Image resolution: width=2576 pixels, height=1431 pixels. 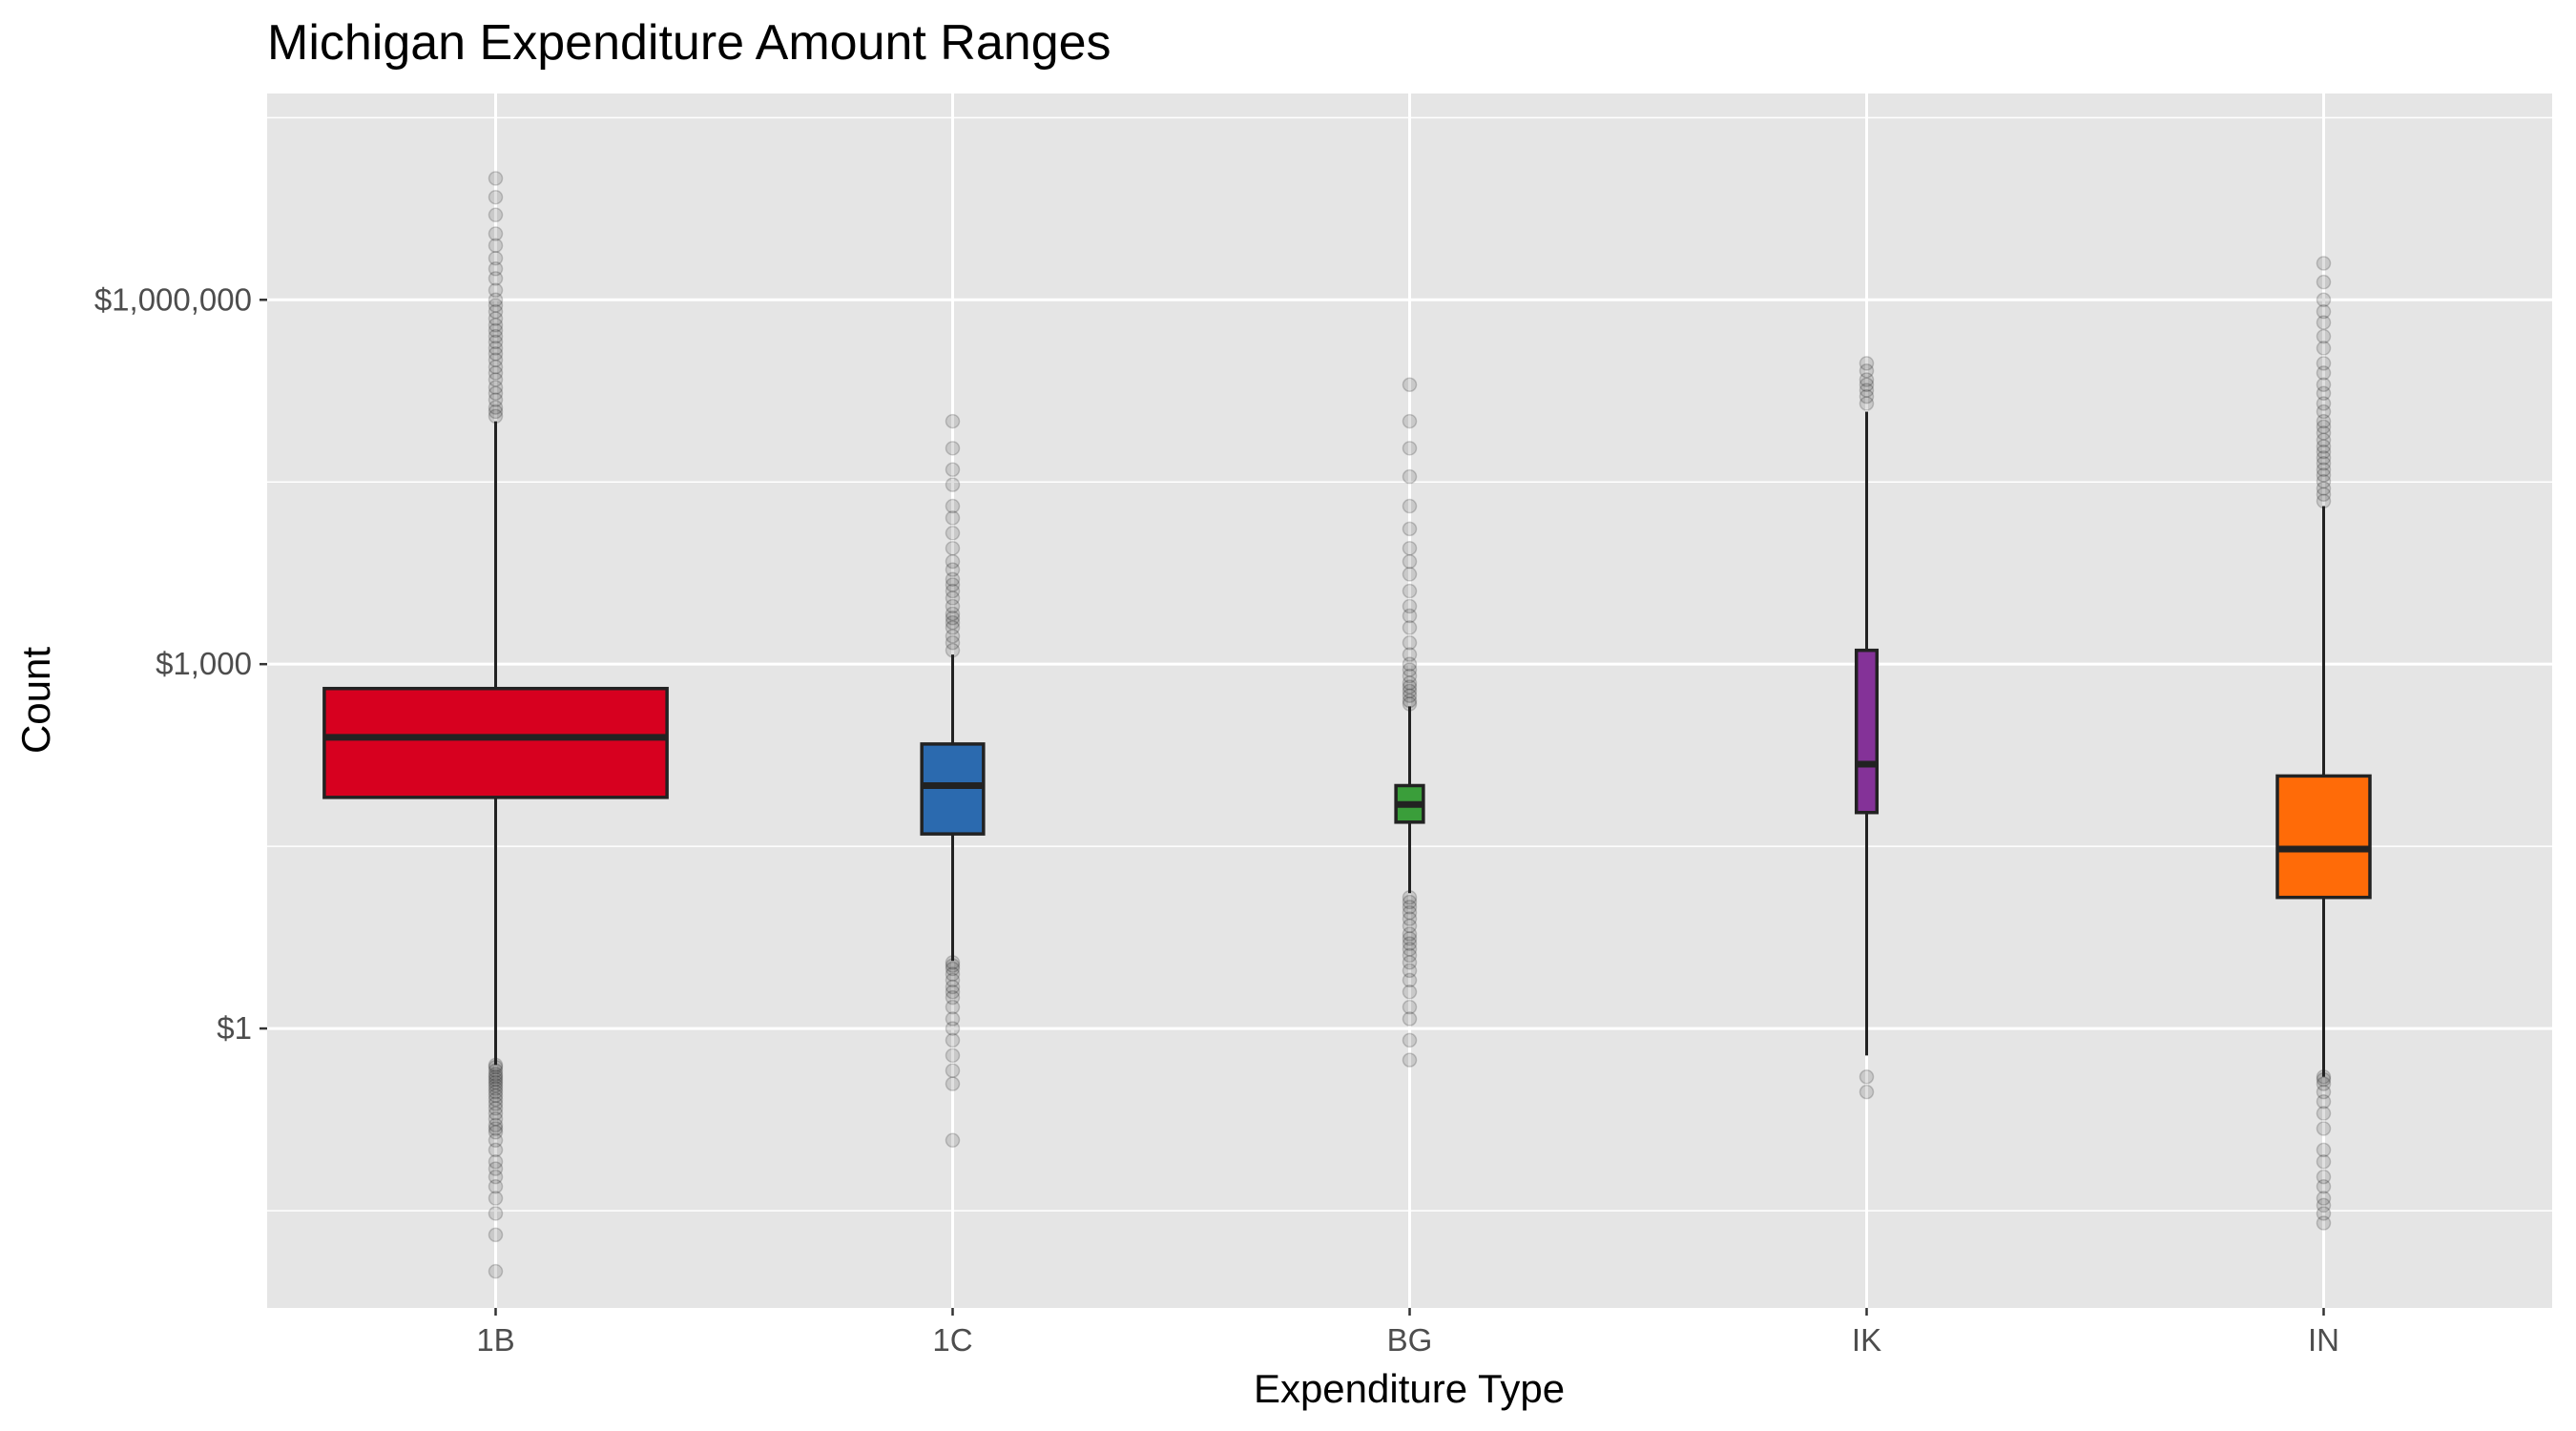 What do you see at coordinates (2323, 744) in the screenshot?
I see `box-in` at bounding box center [2323, 744].